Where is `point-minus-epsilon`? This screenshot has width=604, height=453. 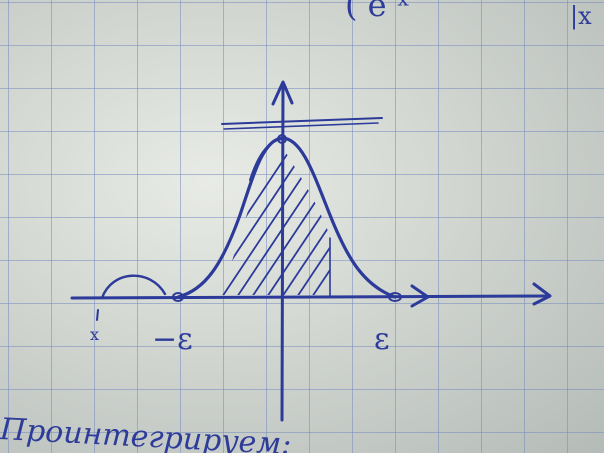 point-minus-epsilon is located at coordinates (178, 297).